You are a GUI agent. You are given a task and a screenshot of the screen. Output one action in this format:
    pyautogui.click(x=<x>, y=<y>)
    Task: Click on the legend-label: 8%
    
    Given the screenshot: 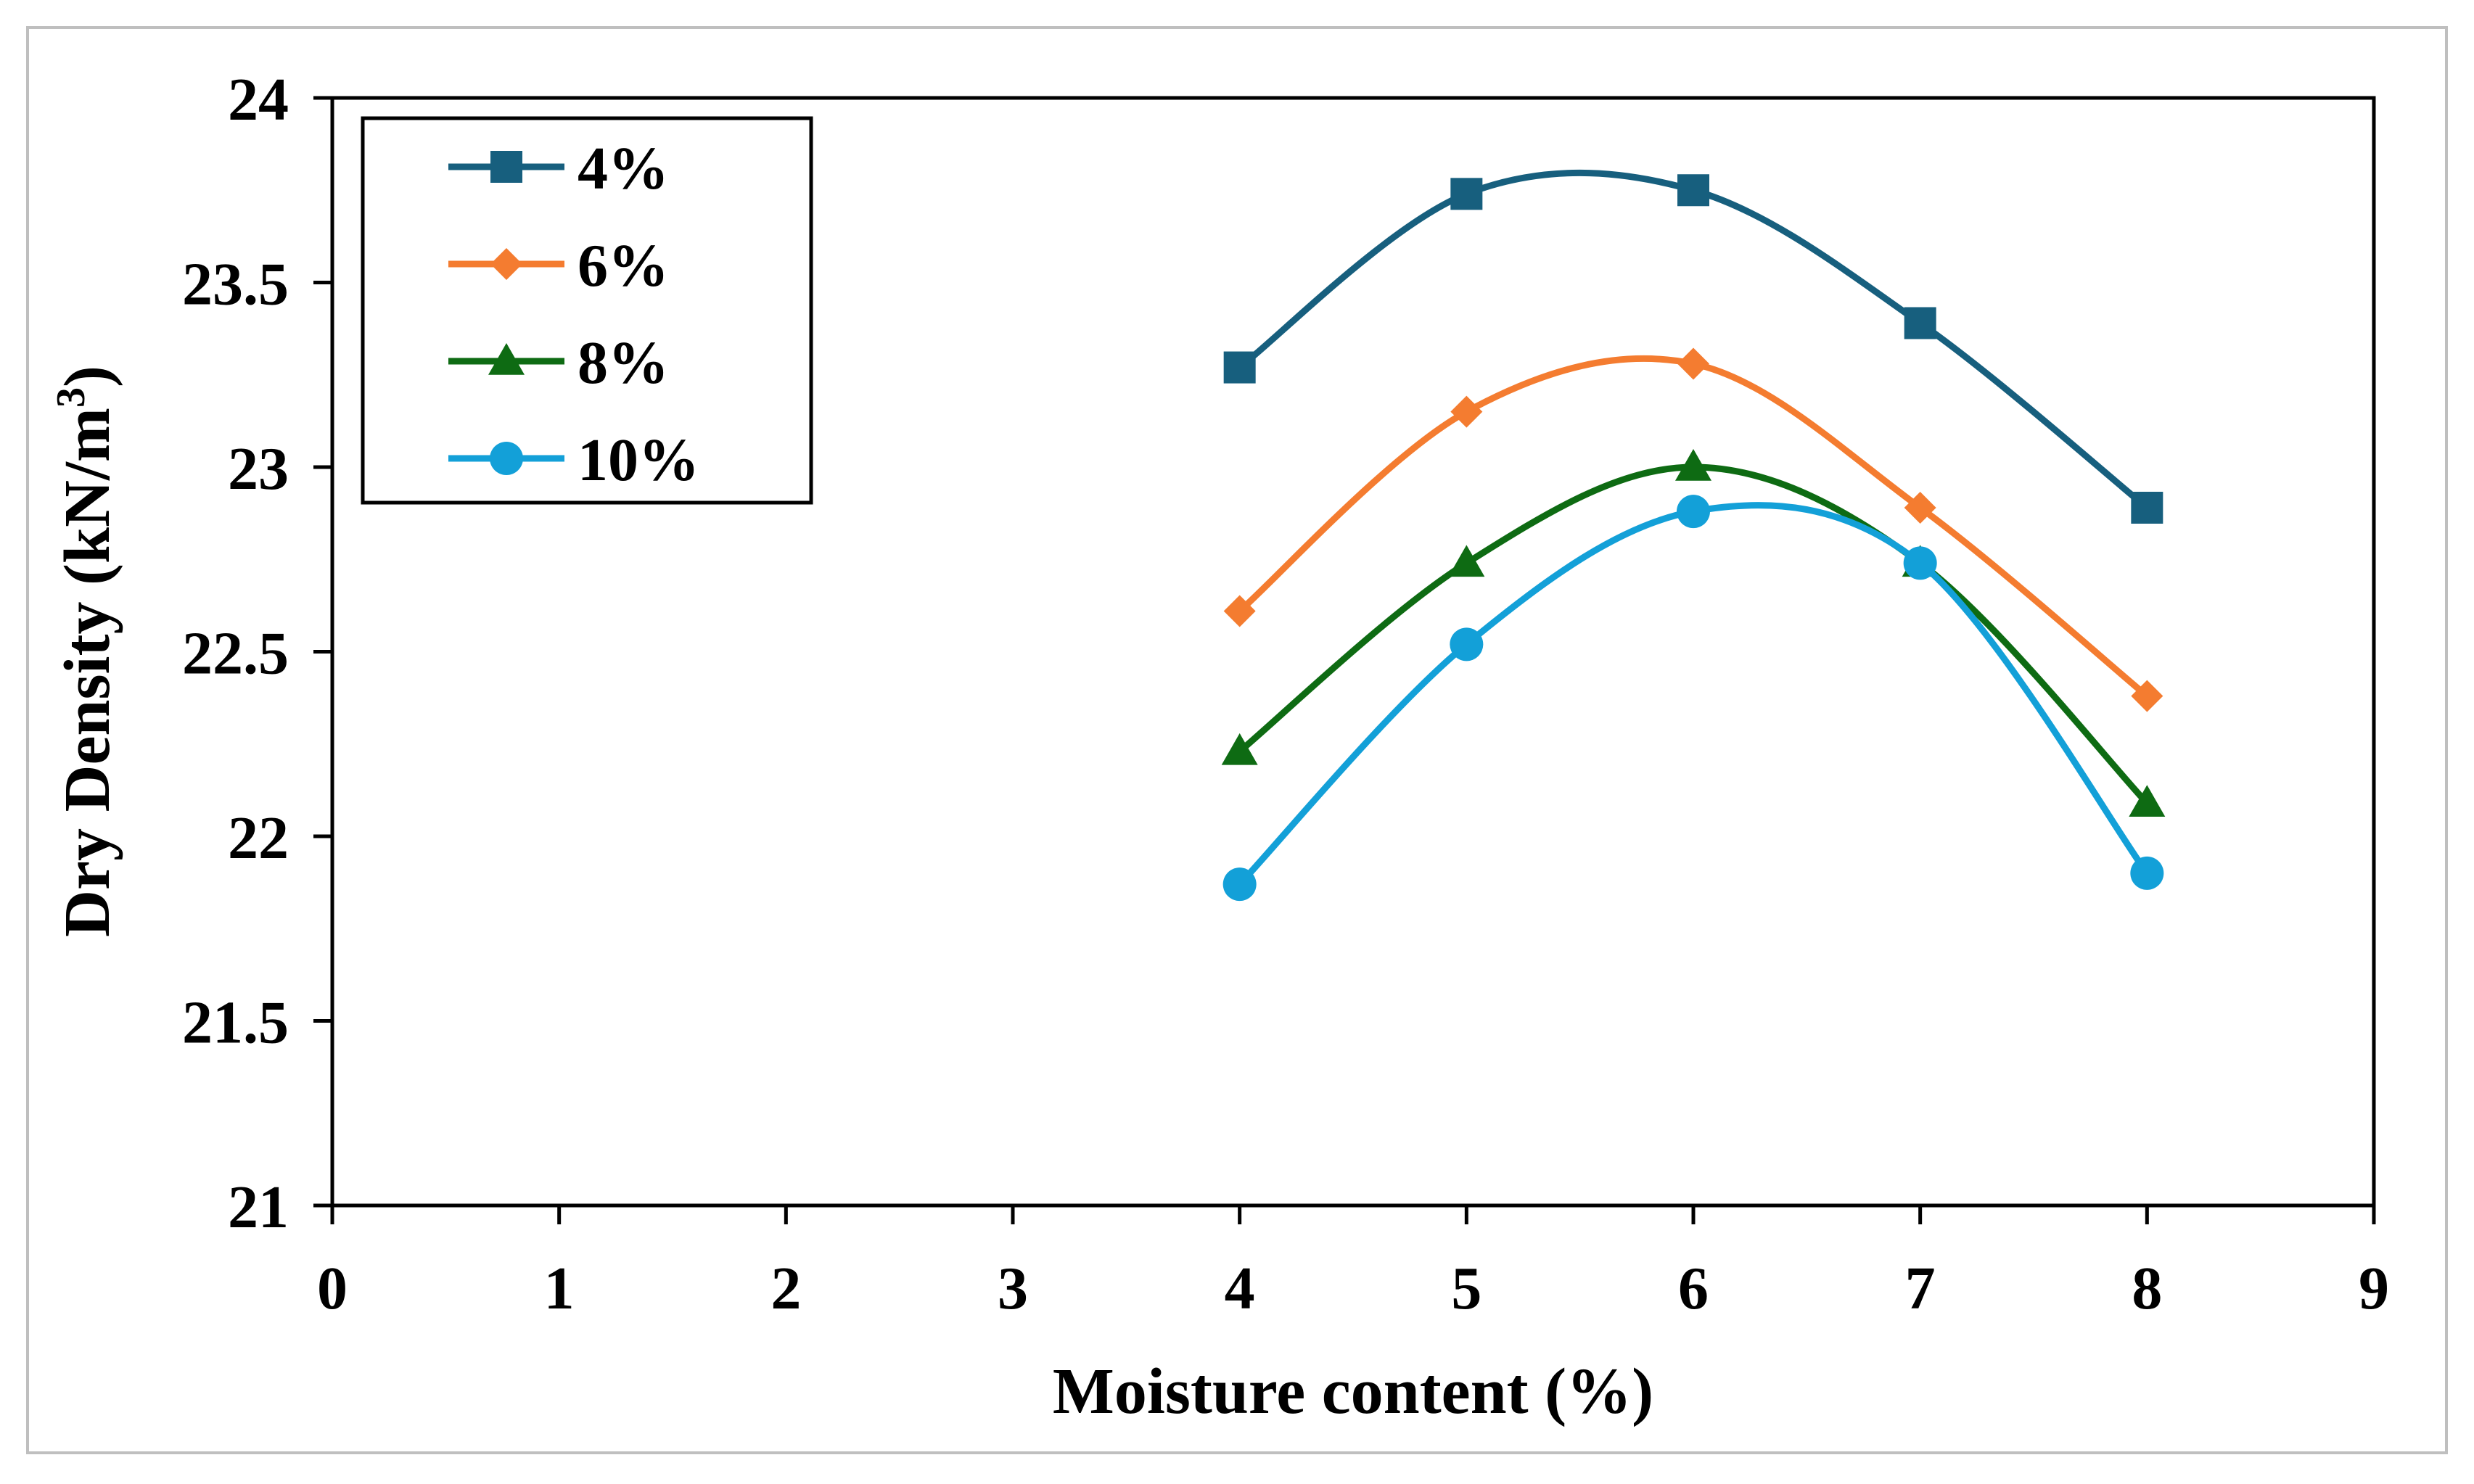 What is the action you would take?
    pyautogui.click(x=623, y=363)
    